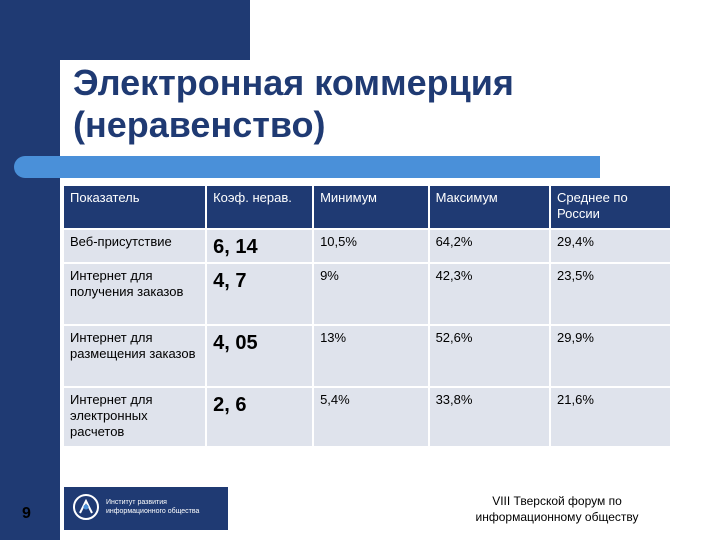 This screenshot has width=720, height=540. What do you see at coordinates (372, 295) in the screenshot?
I see `minimum-cell: 9%` at bounding box center [372, 295].